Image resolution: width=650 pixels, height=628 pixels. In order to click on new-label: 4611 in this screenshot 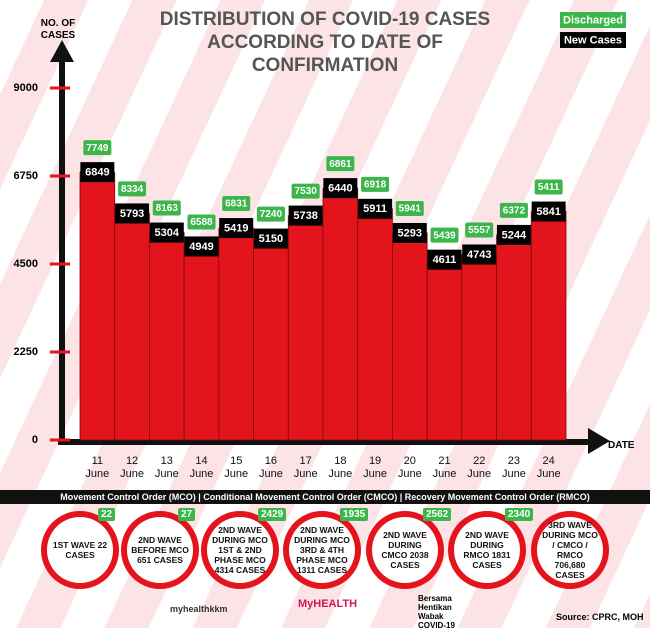, I will do `click(445, 260)`.